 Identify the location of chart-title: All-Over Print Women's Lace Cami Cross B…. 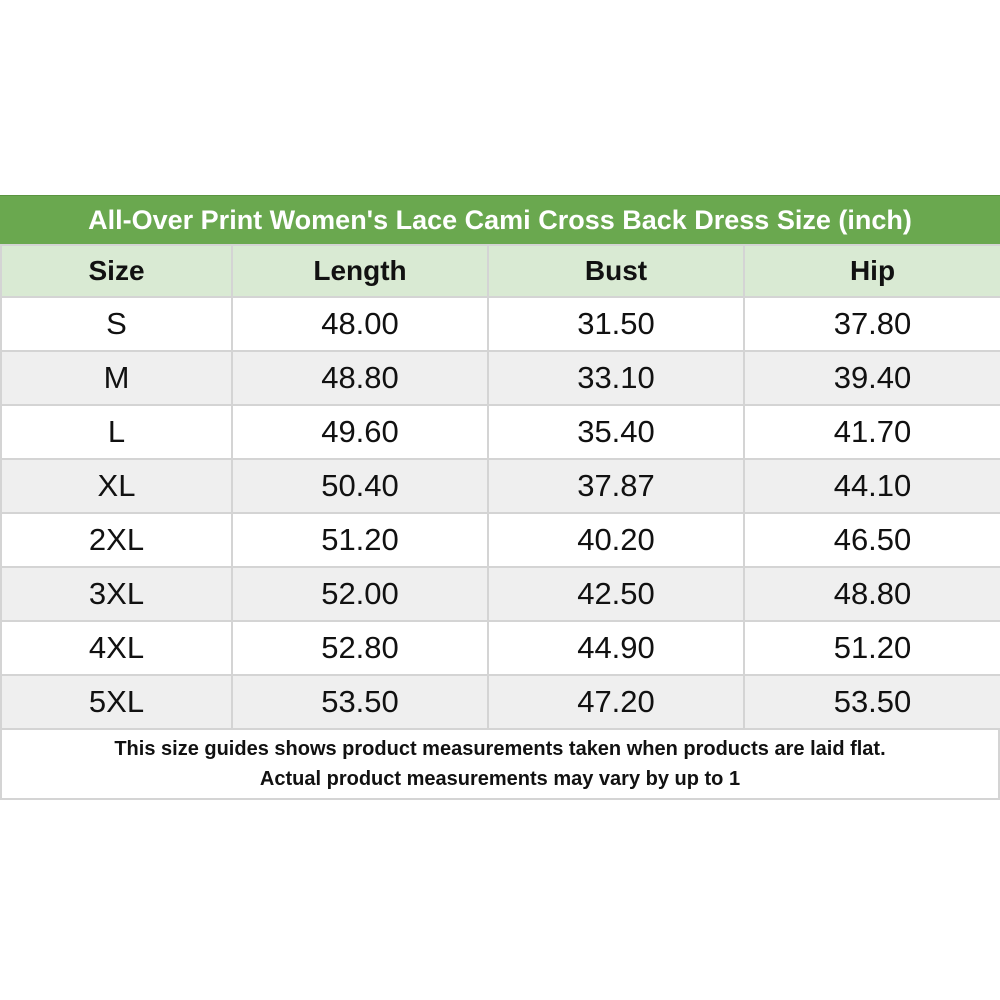
(500, 219).